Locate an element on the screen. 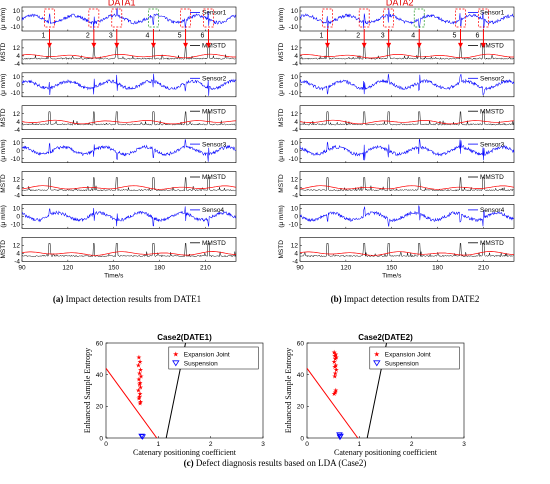 This screenshot has height=484, width=550. legend-label: Sensor2 is located at coordinates (214, 79).